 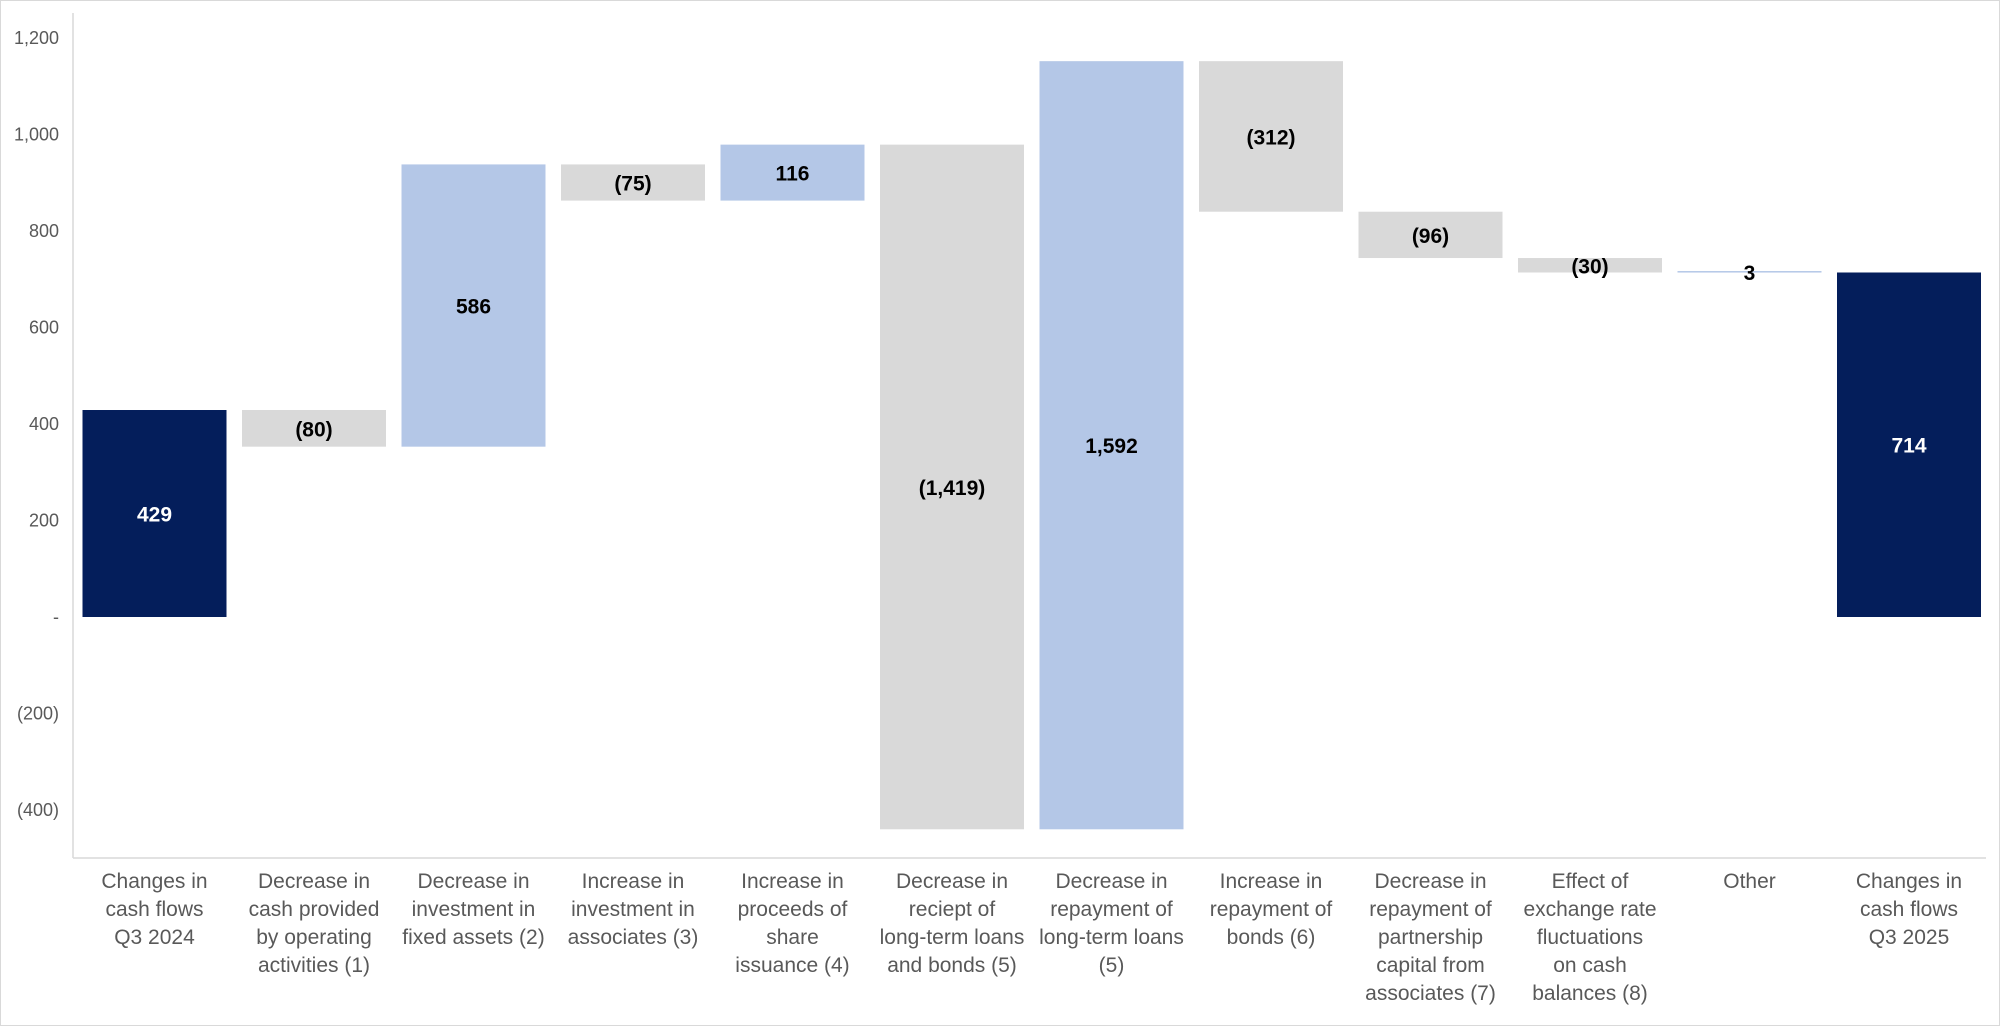 What do you see at coordinates (952, 965) in the screenshot?
I see `x-category-label-line: and bonds (5)` at bounding box center [952, 965].